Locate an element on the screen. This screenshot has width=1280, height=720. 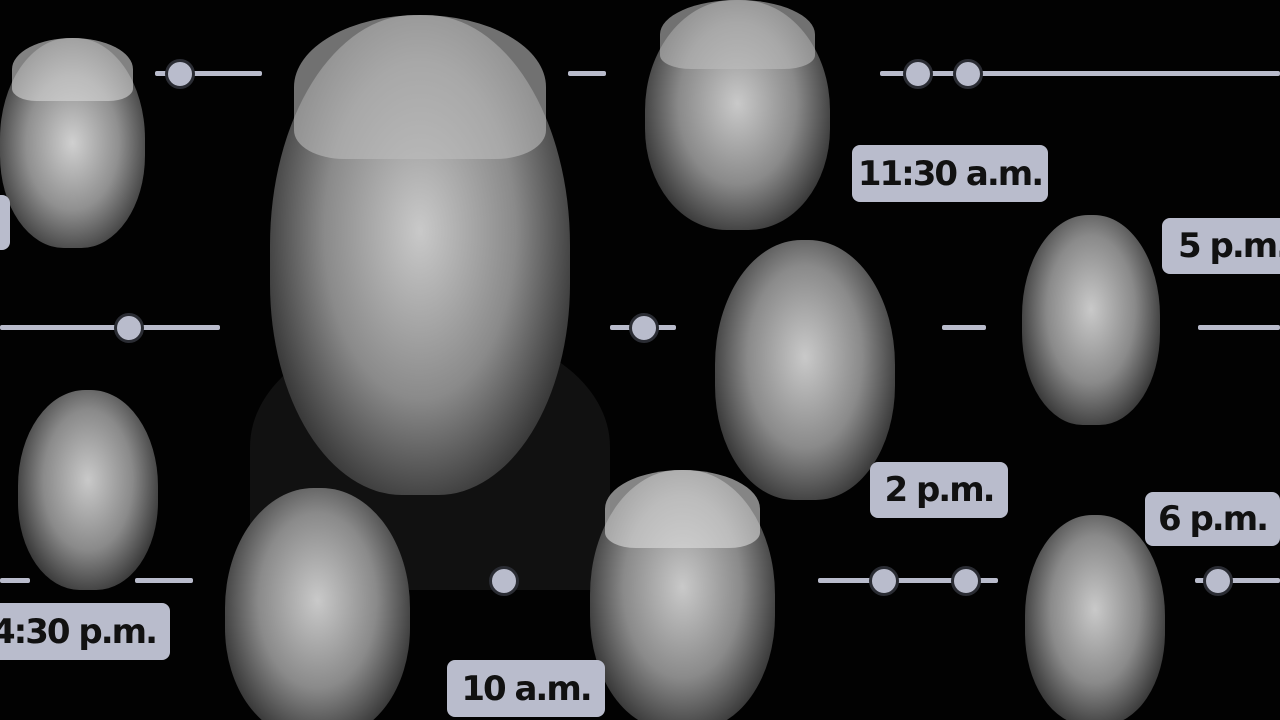
time-label-10am: 10 a.m. is located at coordinates (526, 688).